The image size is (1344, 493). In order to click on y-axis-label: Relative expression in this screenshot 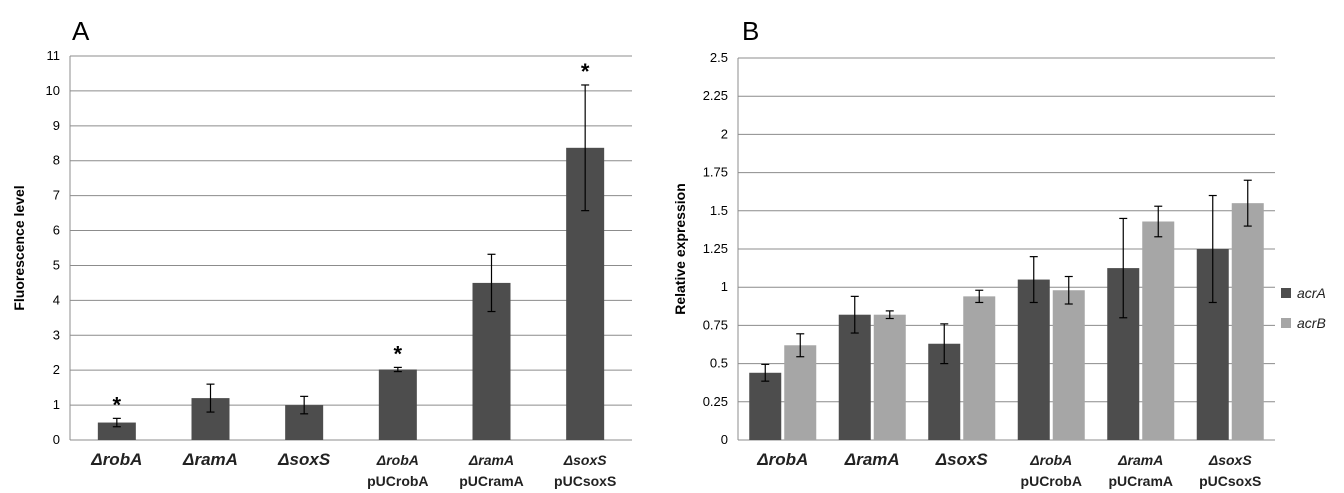, I will do `click(680, 249)`.